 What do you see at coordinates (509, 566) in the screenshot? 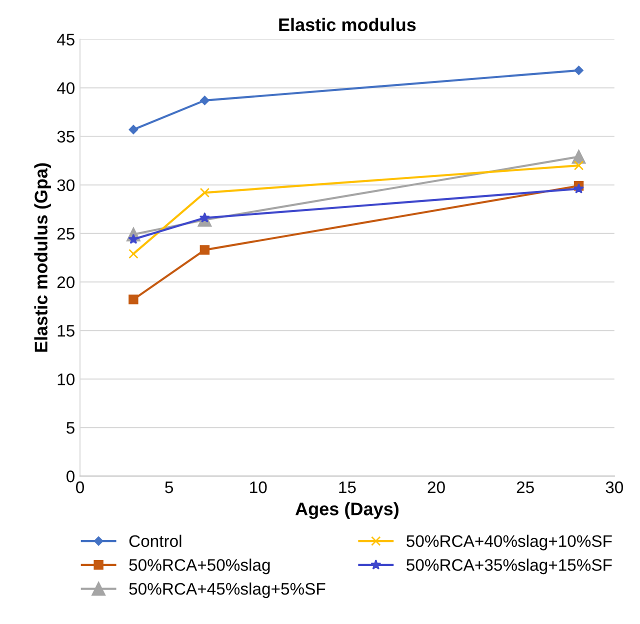
I see `legend-label: 50%RCA+35%slag+15%SF` at bounding box center [509, 566].